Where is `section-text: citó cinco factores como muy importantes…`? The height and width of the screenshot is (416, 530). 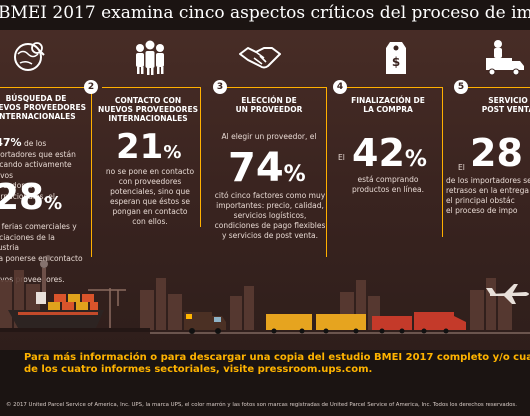
section-text: citó cinco factores como muy importantes… is located at coordinates (270, 215).